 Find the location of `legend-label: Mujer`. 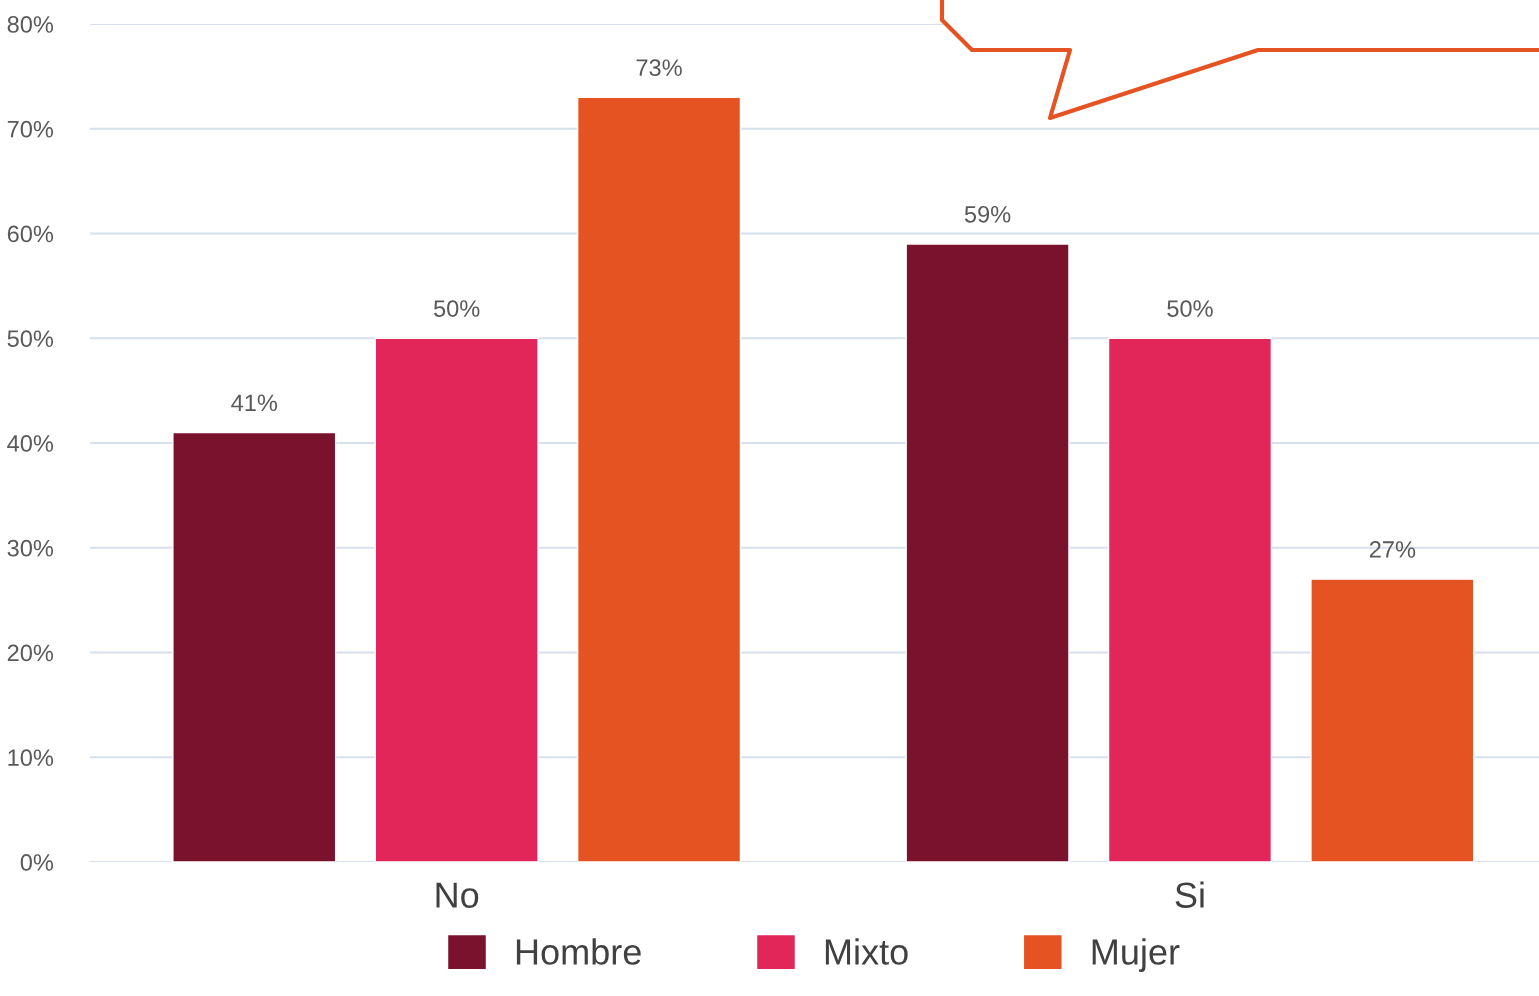

legend-label: Mujer is located at coordinates (1136, 955).